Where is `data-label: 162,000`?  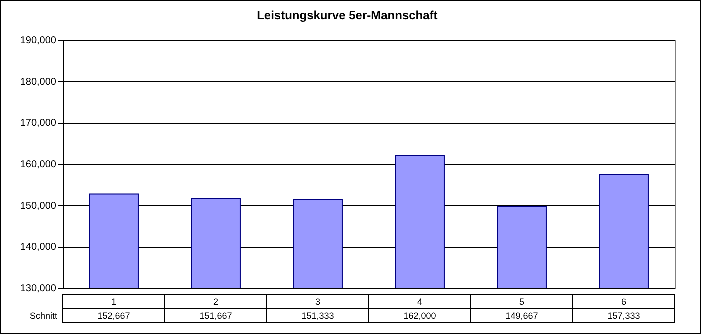 data-label: 162,000 is located at coordinates (420, 316).